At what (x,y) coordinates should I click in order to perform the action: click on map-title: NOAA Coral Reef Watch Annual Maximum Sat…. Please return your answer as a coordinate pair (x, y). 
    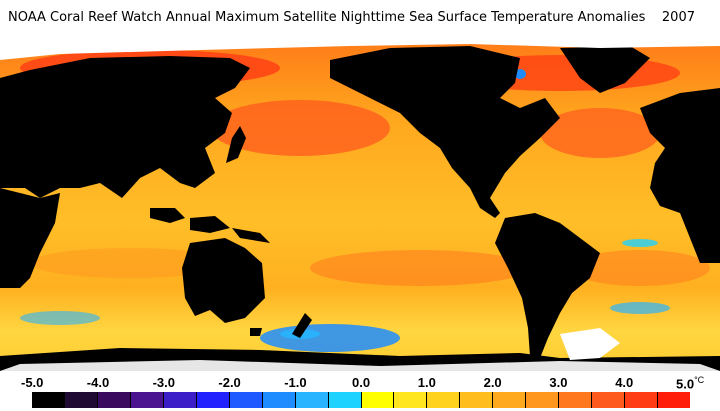
    Looking at the image, I should click on (351, 17).